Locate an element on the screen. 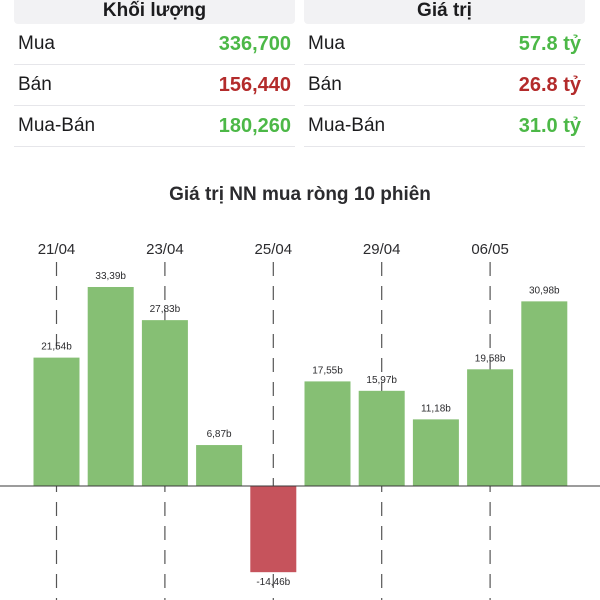 The width and height of the screenshot is (600, 600). value-row-buy: Mua 57.8 tỷ is located at coordinates (444, 44).